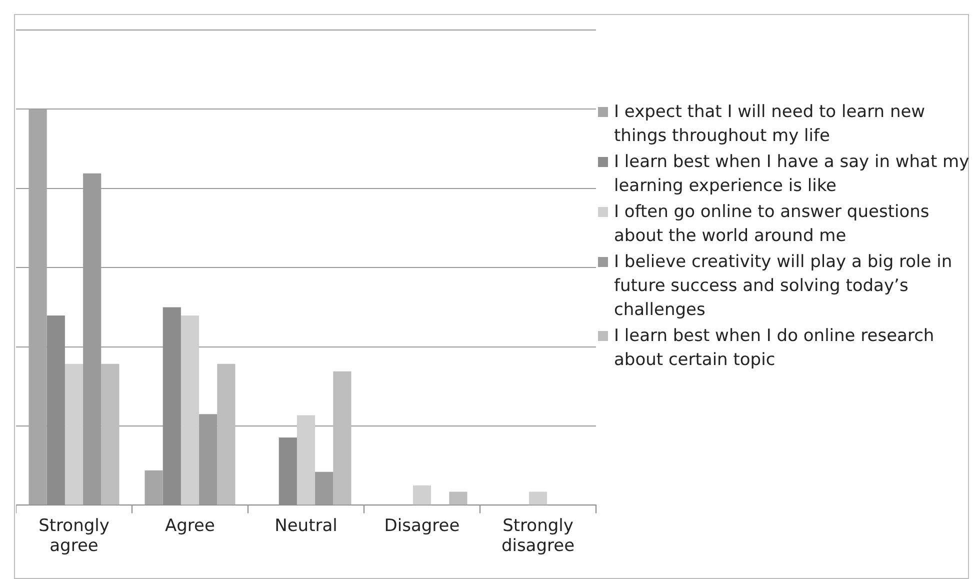 This screenshot has height=579, width=977. I want to click on x-tick-label: Neutral, so click(306, 526).